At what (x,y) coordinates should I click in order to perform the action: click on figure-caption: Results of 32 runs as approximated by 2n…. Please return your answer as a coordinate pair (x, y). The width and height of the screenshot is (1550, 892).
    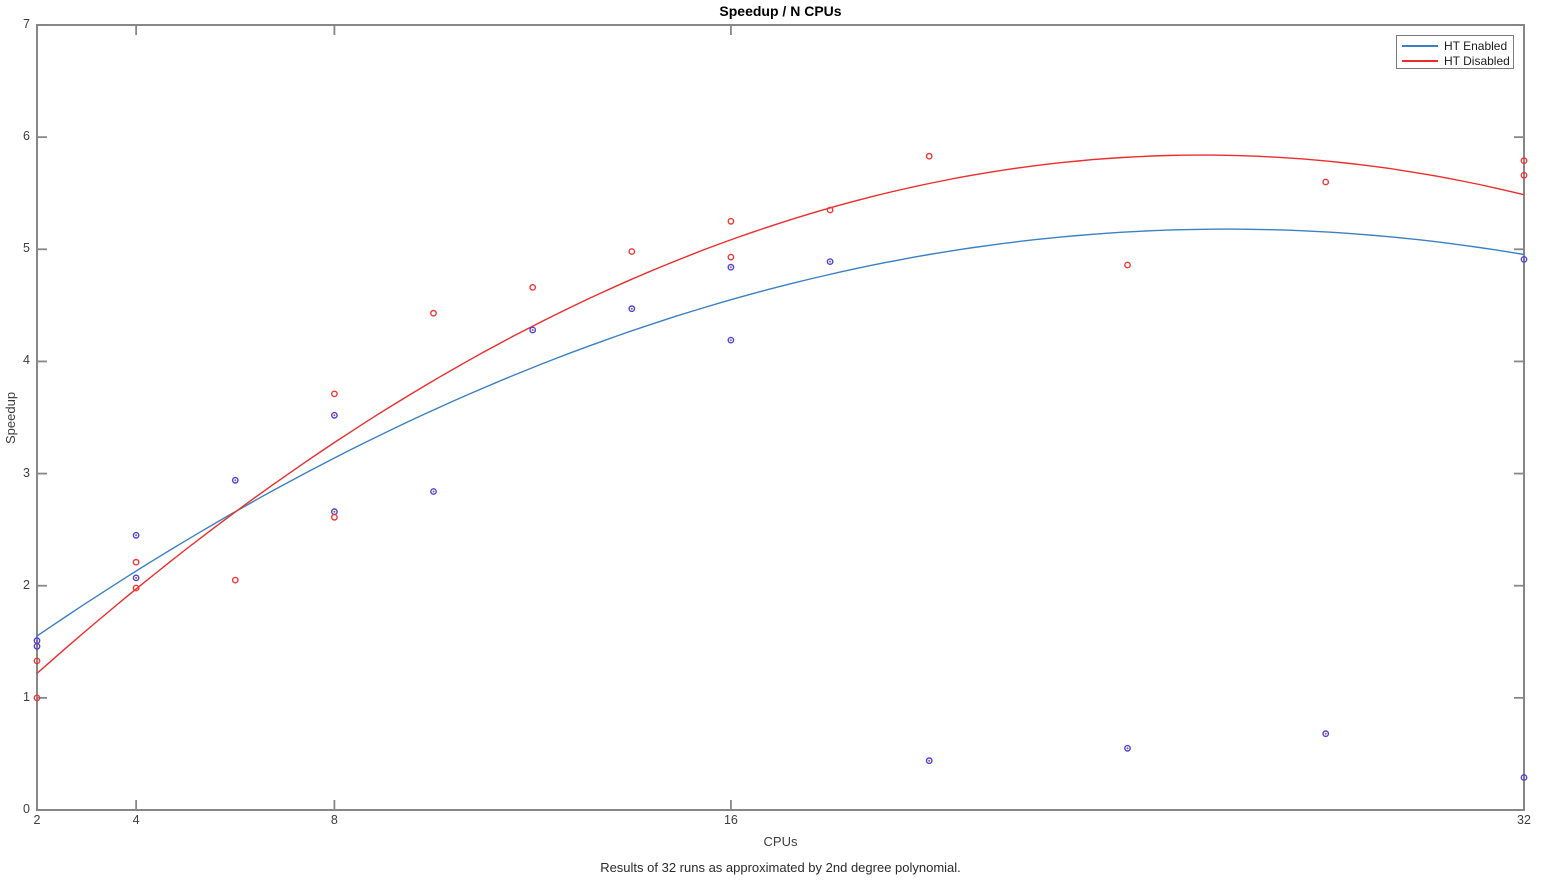
    Looking at the image, I should click on (780, 867).